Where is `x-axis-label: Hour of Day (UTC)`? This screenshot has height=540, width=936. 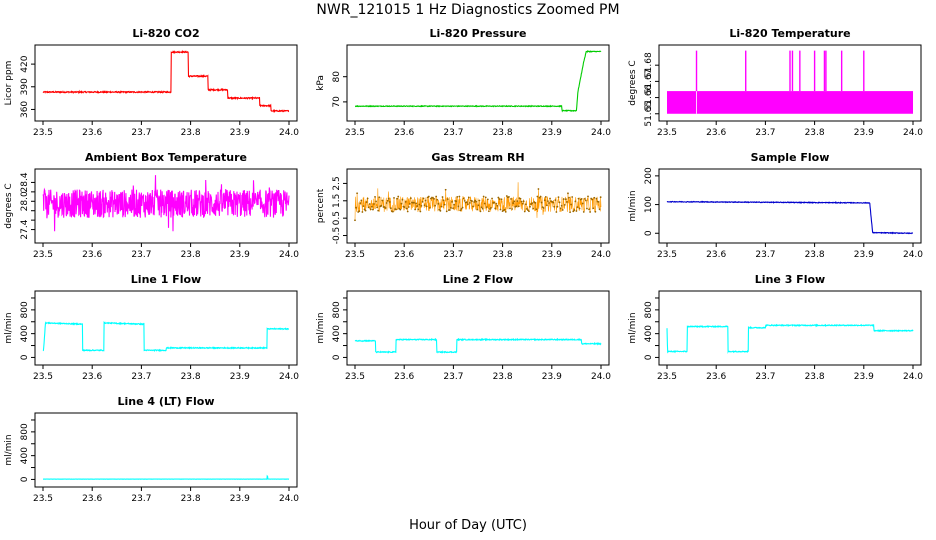
x-axis-label: Hour of Day (UTC) is located at coordinates (468, 525).